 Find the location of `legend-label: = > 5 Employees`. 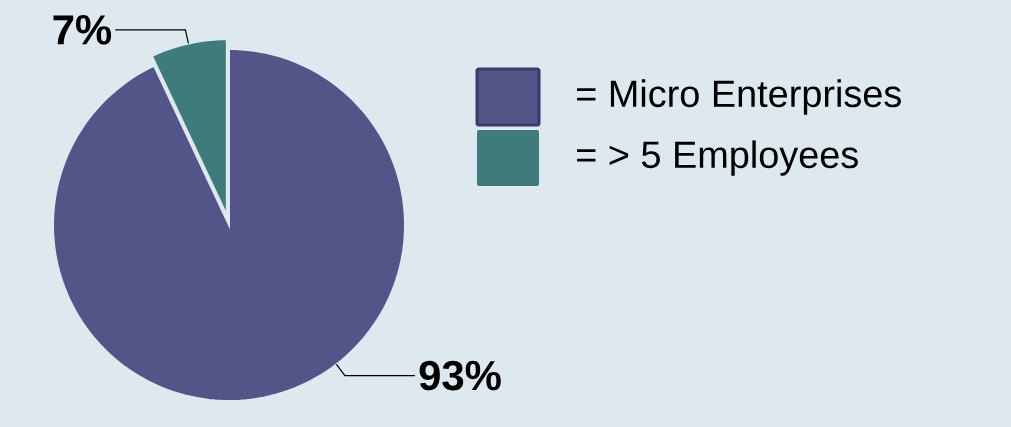

legend-label: = > 5 Employees is located at coordinates (717, 158).